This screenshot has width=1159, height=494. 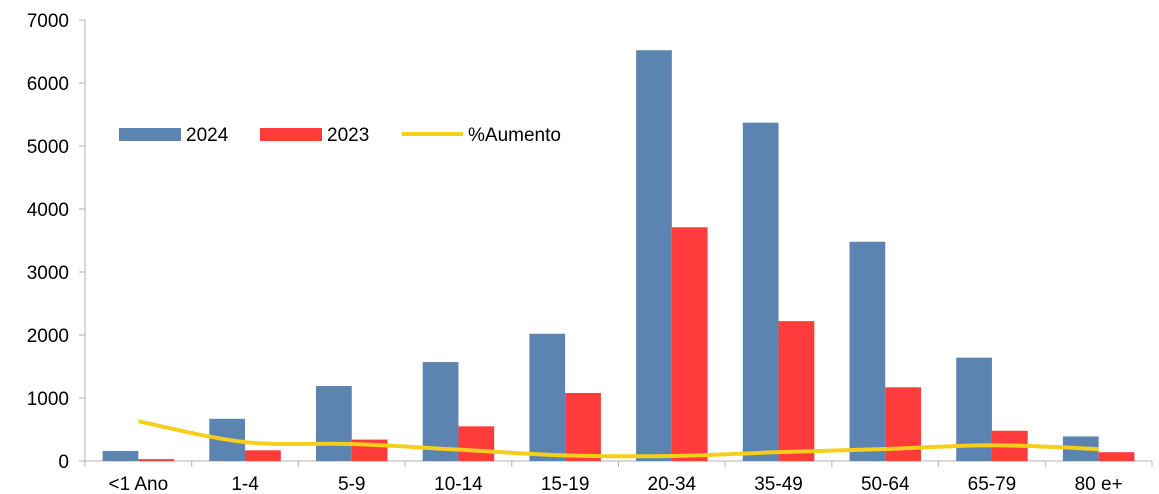 I want to click on y-tick-label: 6000, so click(x=48, y=84).